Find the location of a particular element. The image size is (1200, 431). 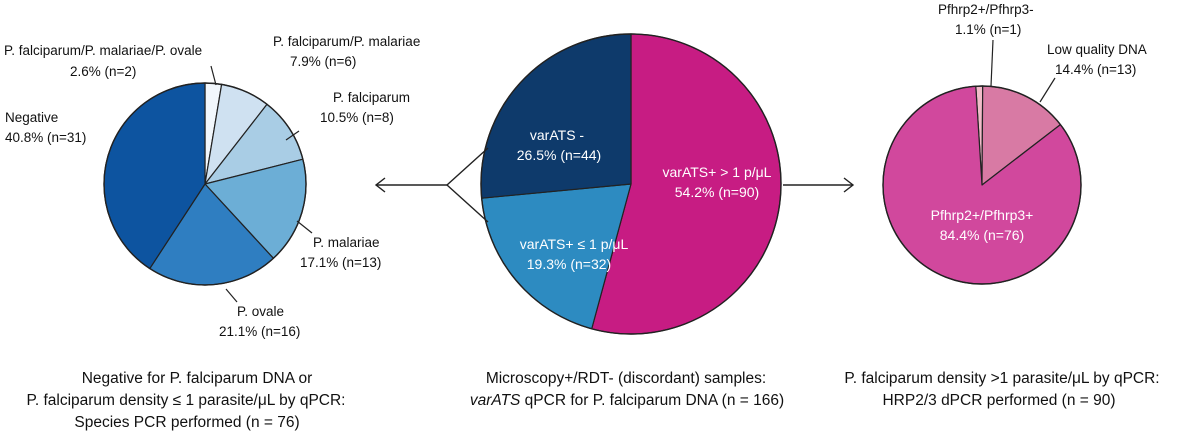

label-varats-high-name: varATS+ > 1 p/μL is located at coordinates (717, 172).